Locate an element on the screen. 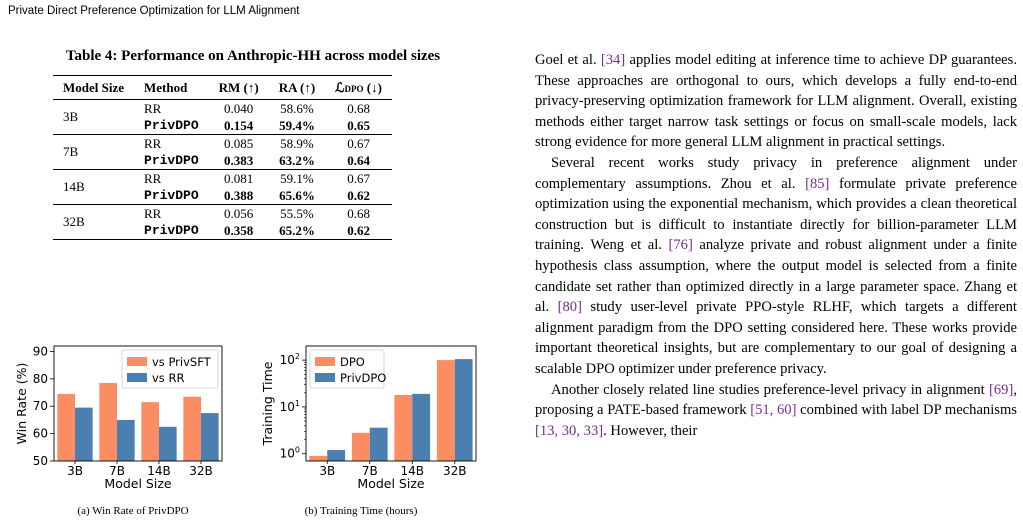  citation-link: [34] is located at coordinates (613, 60).